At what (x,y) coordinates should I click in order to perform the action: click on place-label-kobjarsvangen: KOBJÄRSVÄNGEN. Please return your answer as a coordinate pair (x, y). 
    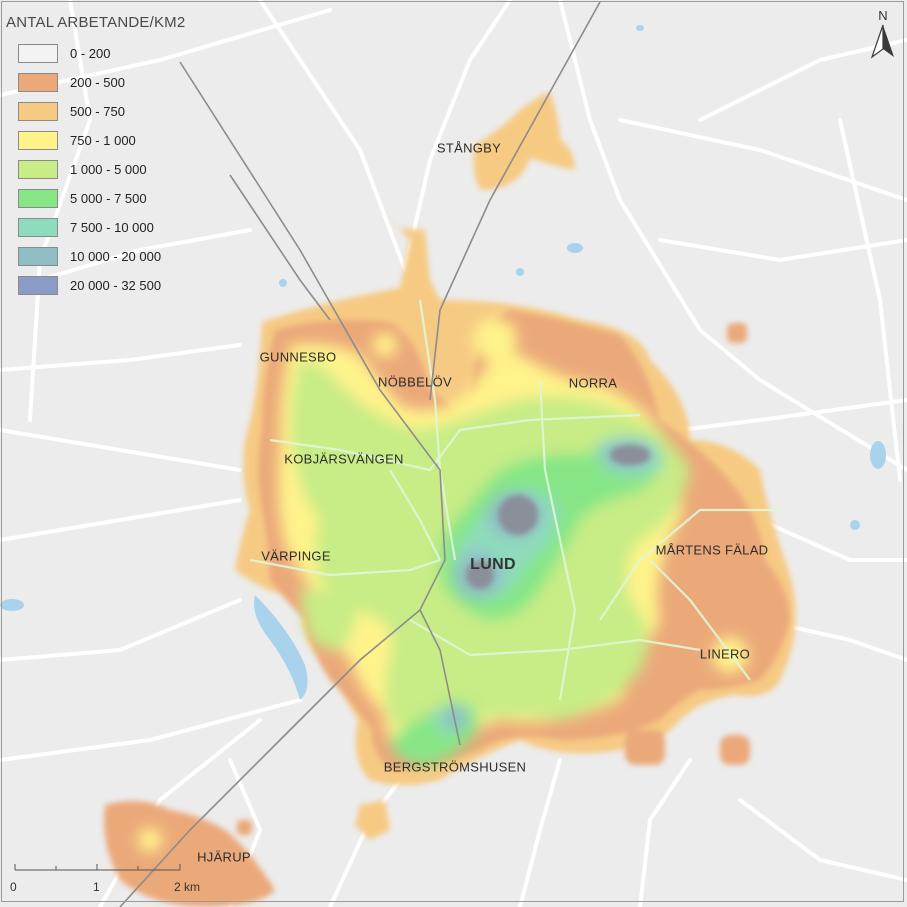
    Looking at the image, I should click on (344, 459).